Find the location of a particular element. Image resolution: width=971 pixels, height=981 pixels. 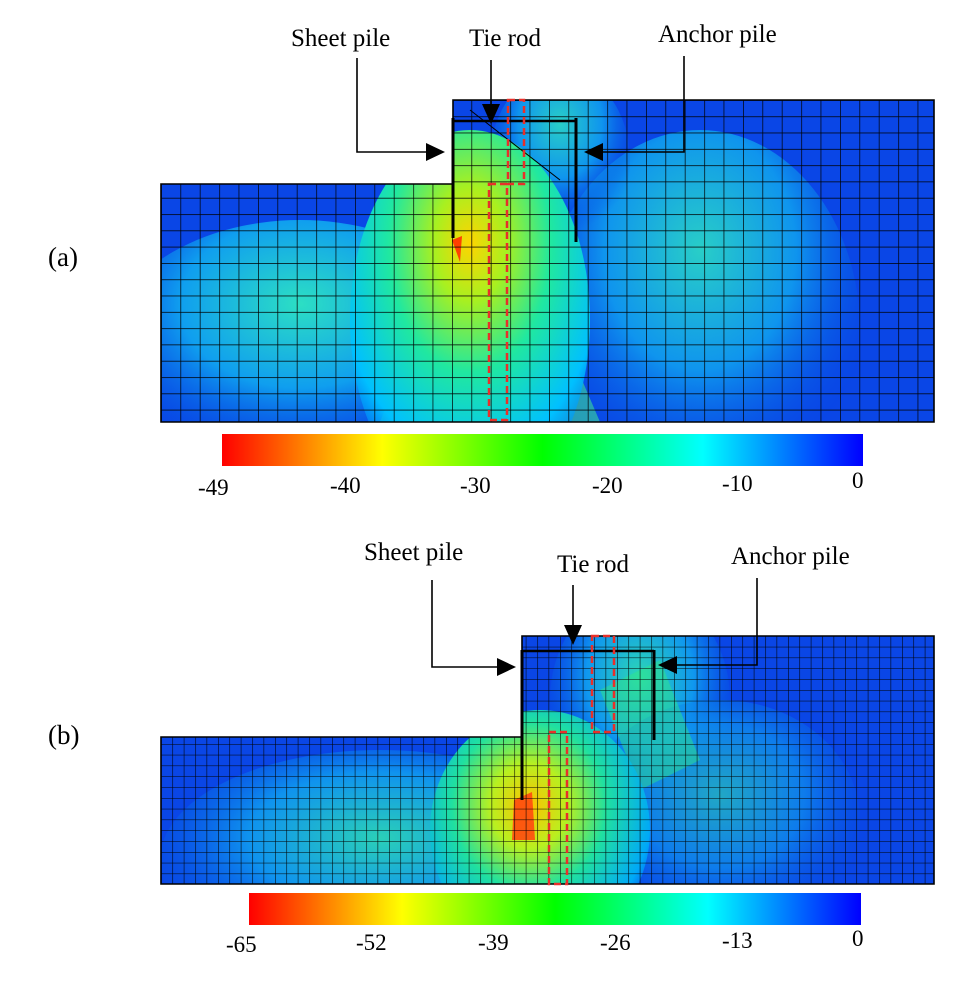

colorbar-b-tick-2: -39 is located at coordinates (493, 942).